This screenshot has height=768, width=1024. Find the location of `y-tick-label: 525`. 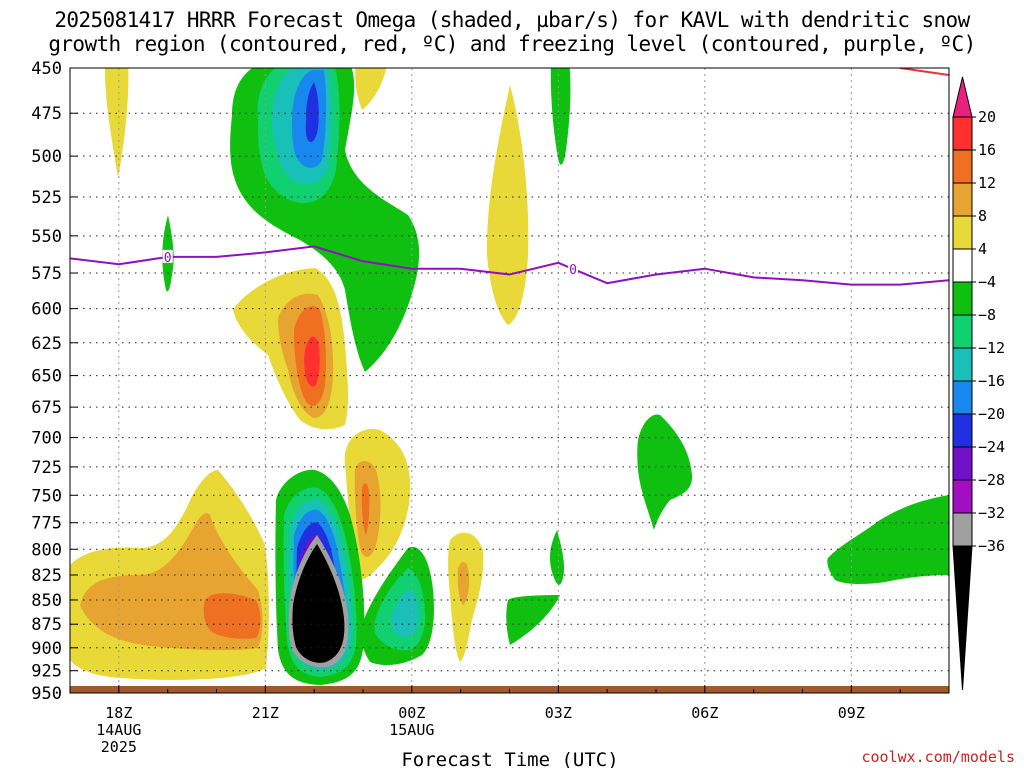

y-tick-label: 525 is located at coordinates (46, 198).